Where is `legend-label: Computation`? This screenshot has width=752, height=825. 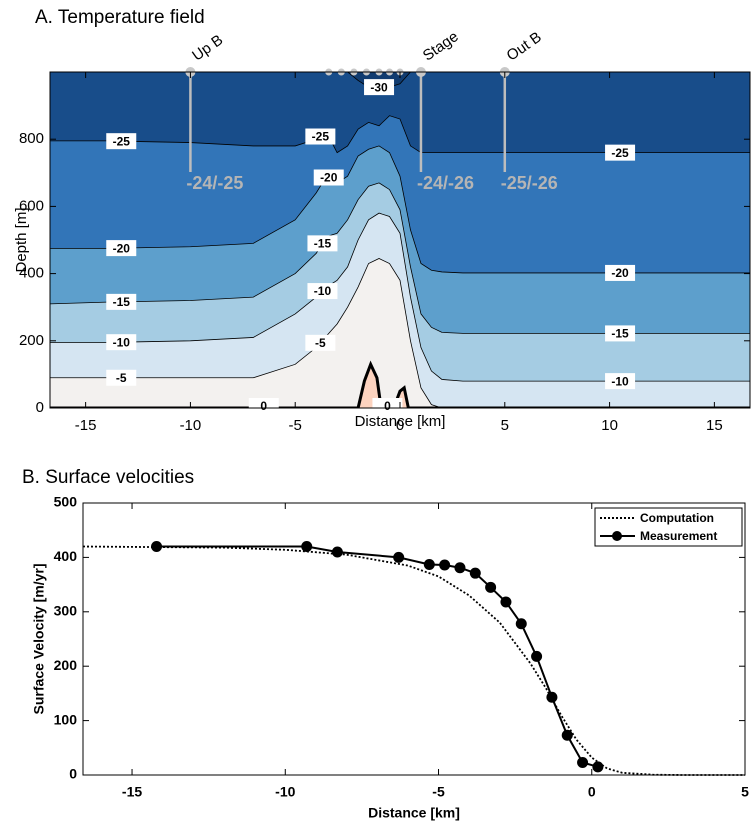
legend-label: Computation is located at coordinates (677, 518).